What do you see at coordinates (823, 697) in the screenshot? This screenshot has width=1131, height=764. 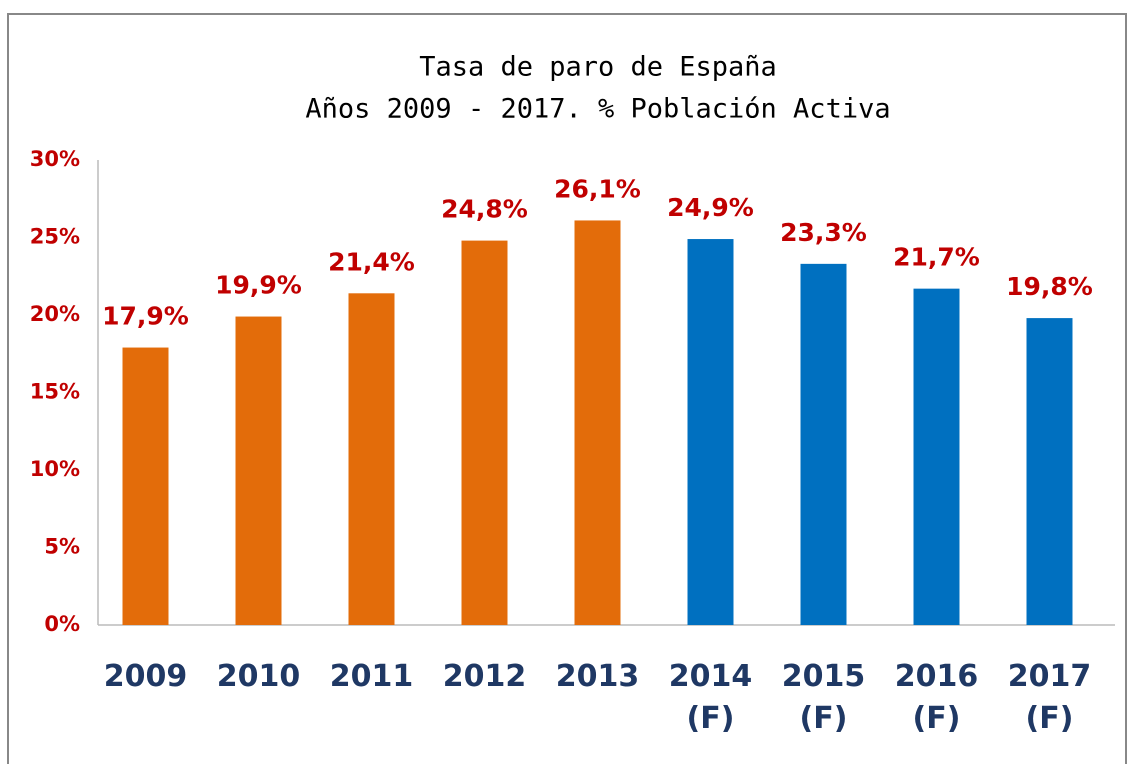 I see `x-tick-label: 2015 (F)` at bounding box center [823, 697].